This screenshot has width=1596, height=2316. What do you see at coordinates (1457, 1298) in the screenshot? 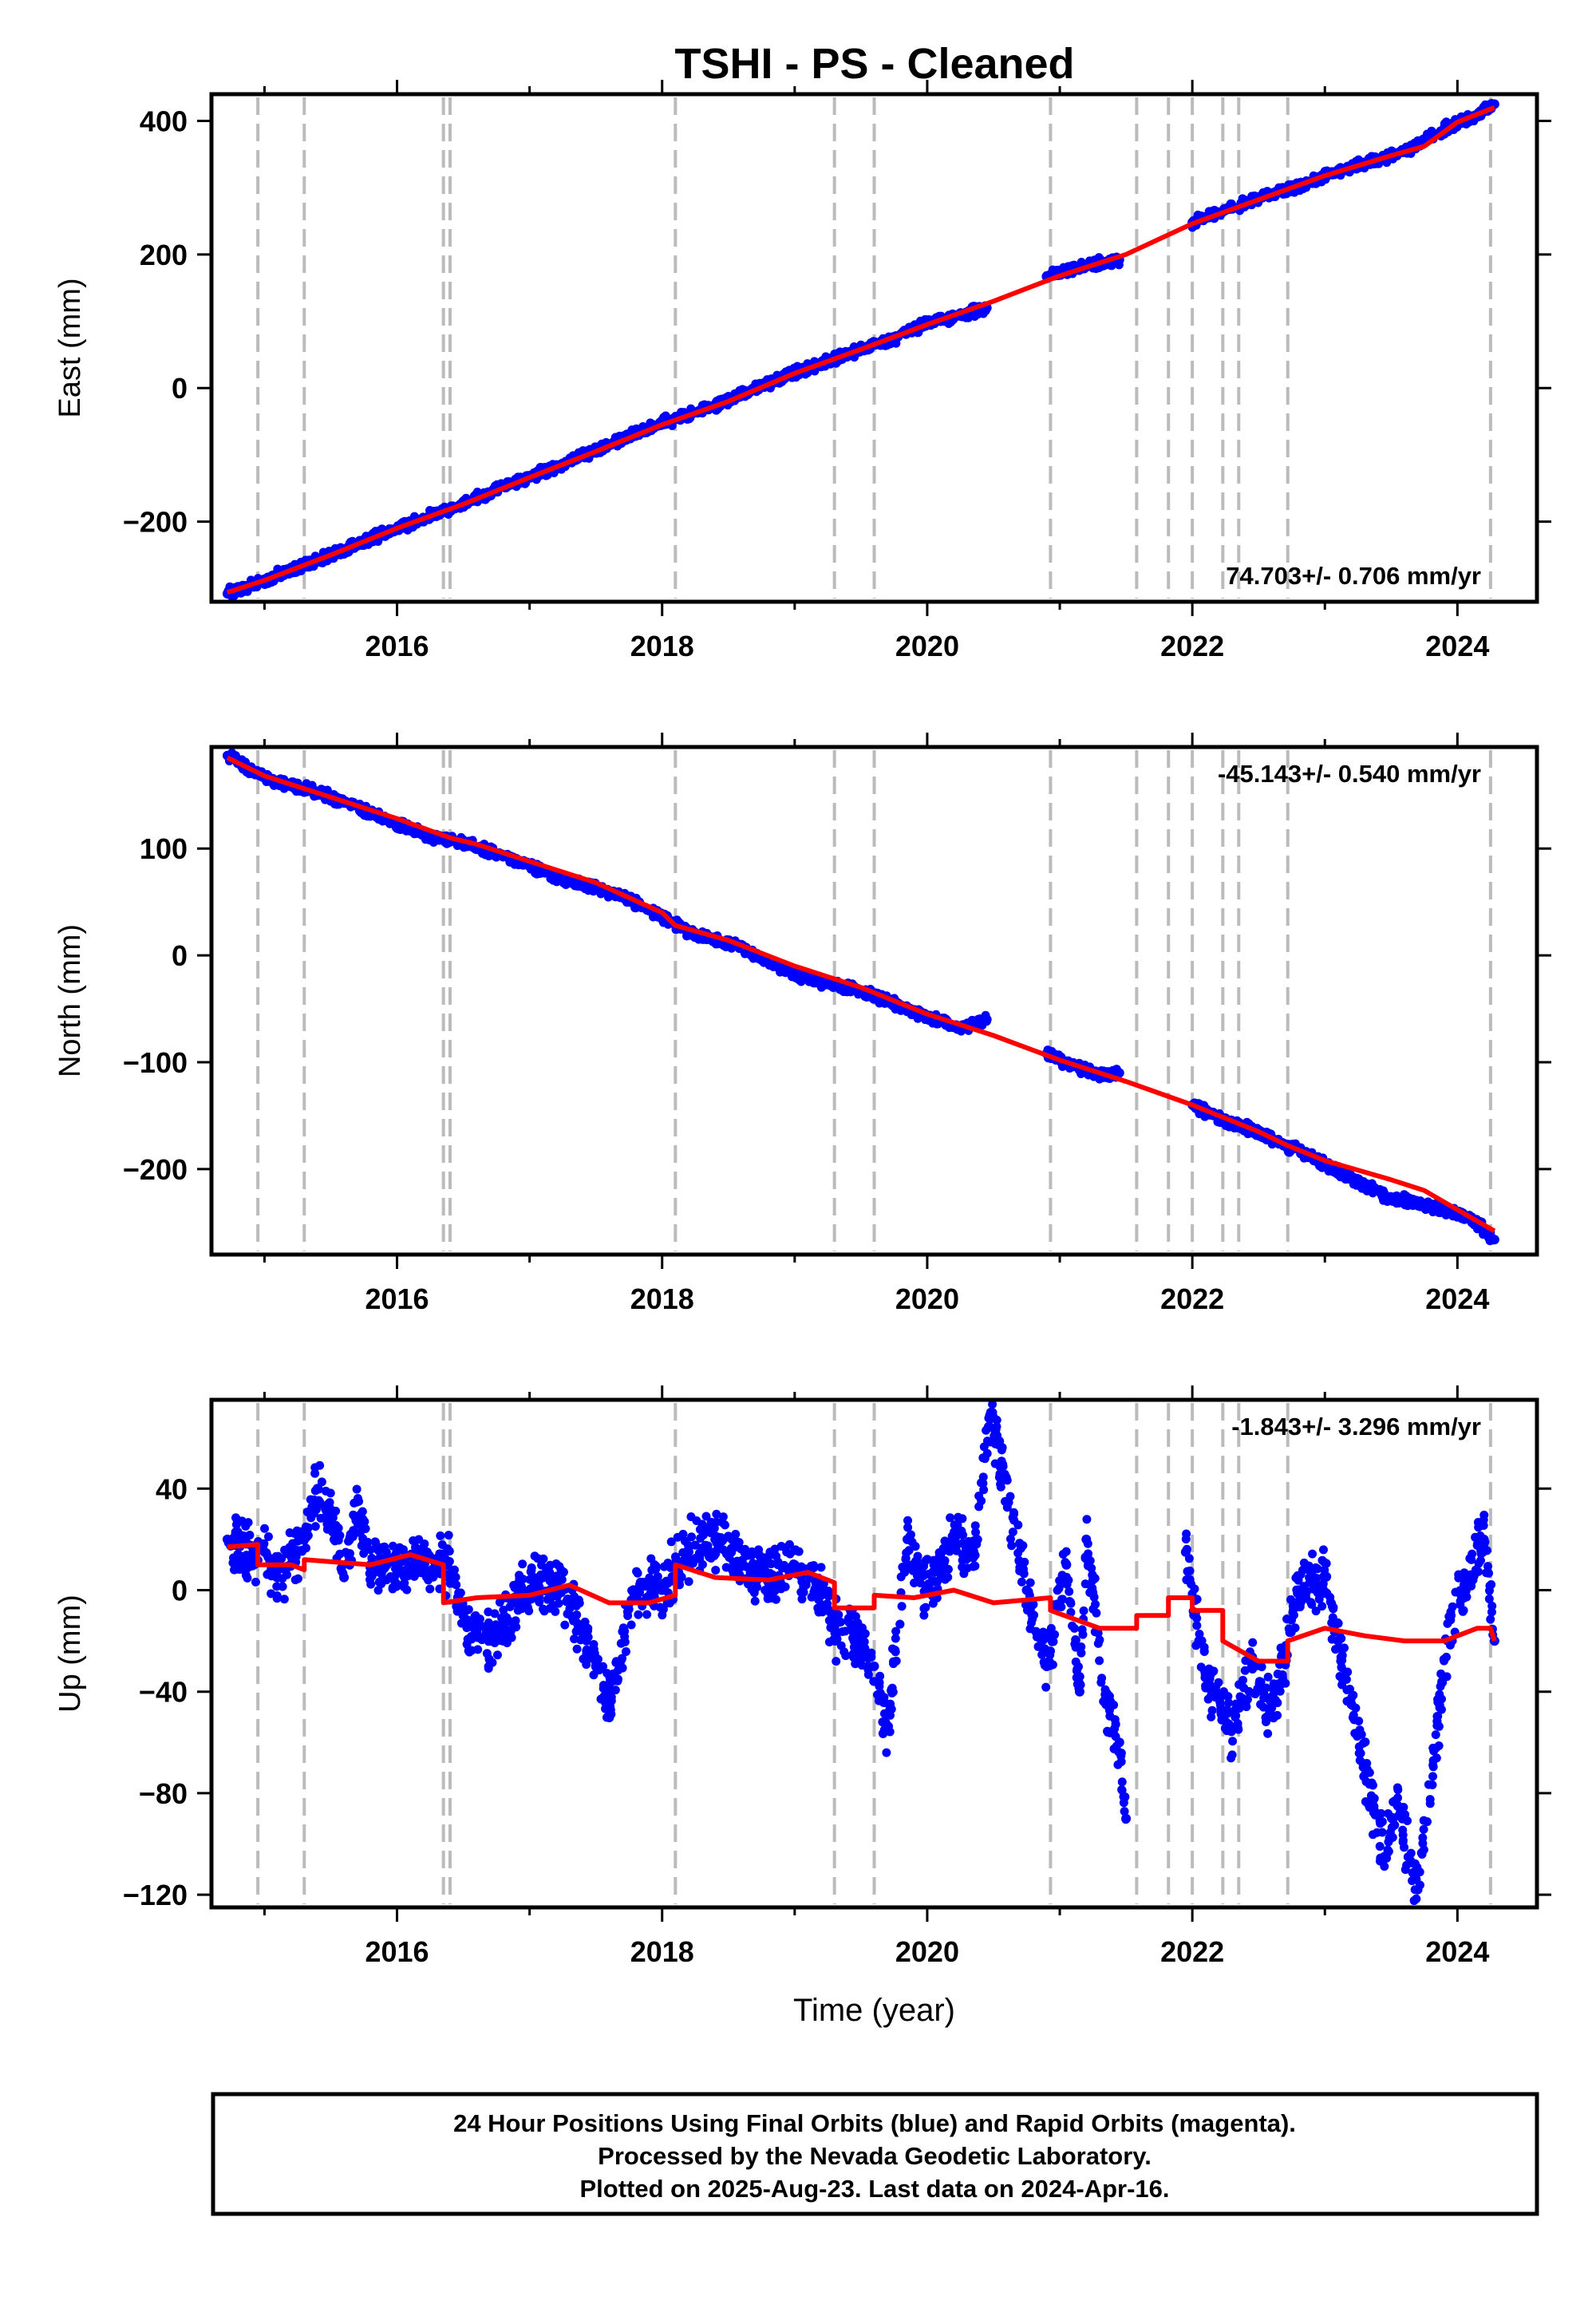
I see `x-tick-label: 2024` at bounding box center [1457, 1298].